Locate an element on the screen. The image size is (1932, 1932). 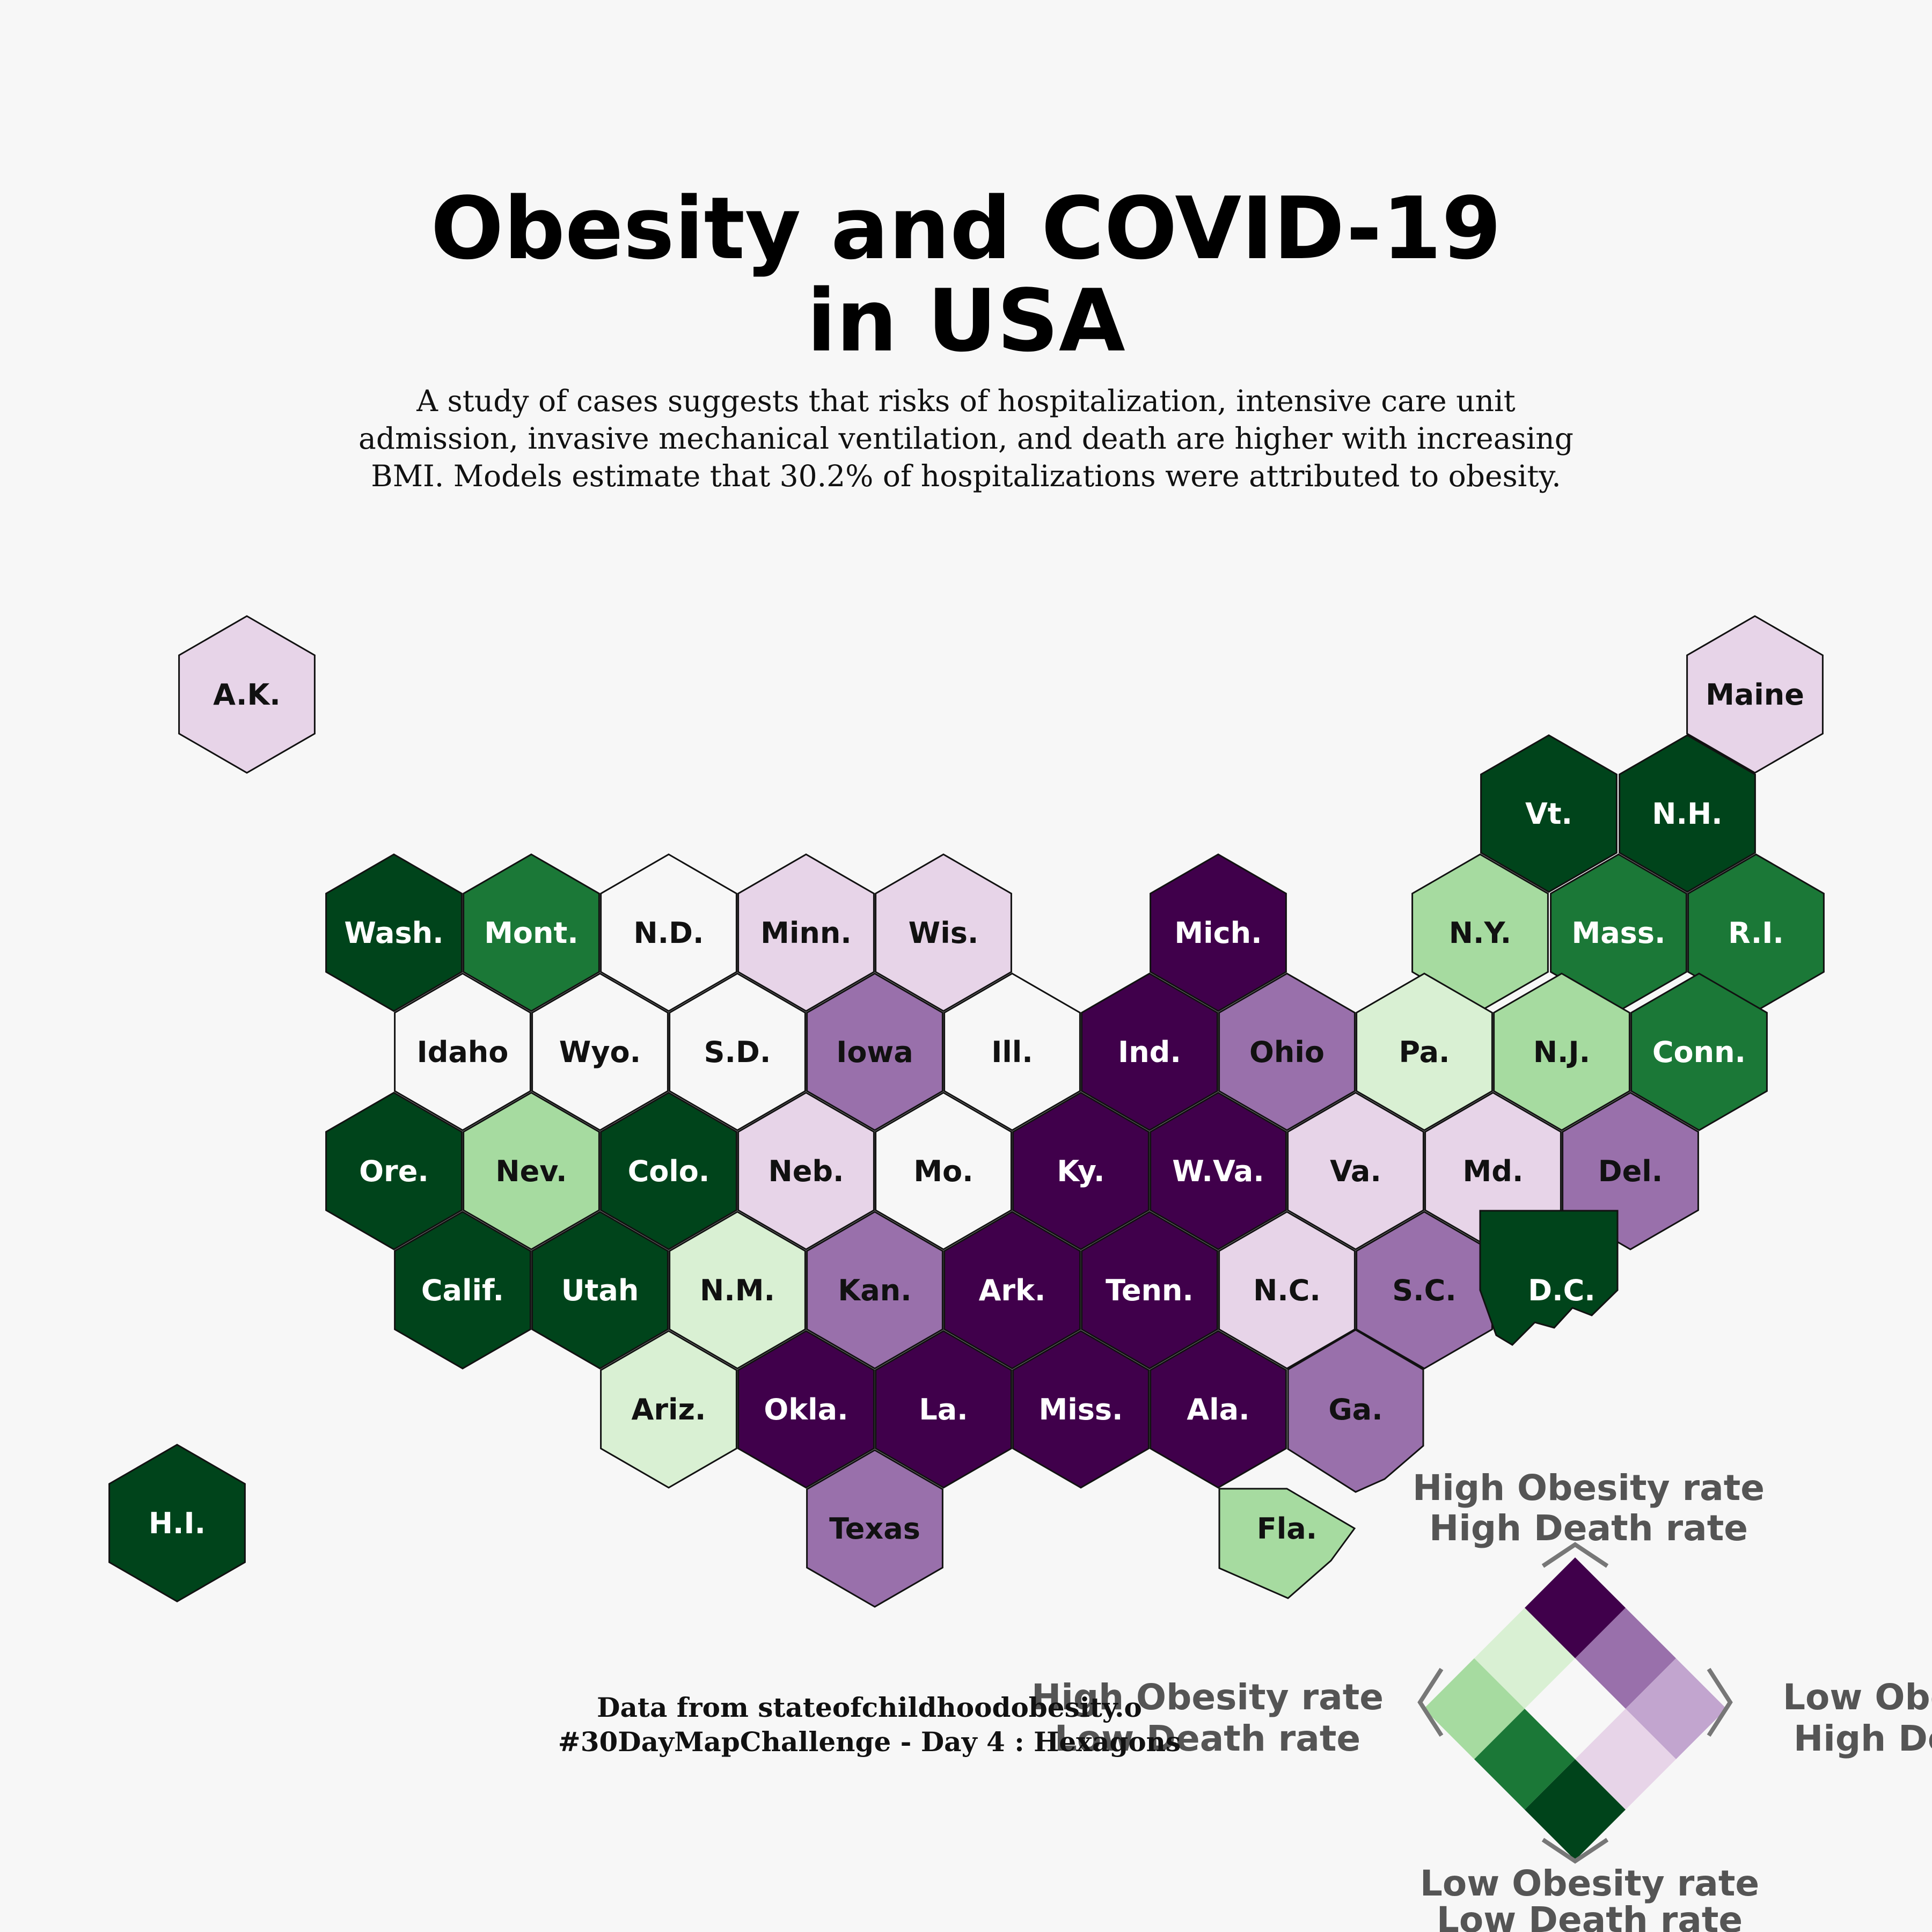
legend-grid is located at coordinates (1575, 1708).